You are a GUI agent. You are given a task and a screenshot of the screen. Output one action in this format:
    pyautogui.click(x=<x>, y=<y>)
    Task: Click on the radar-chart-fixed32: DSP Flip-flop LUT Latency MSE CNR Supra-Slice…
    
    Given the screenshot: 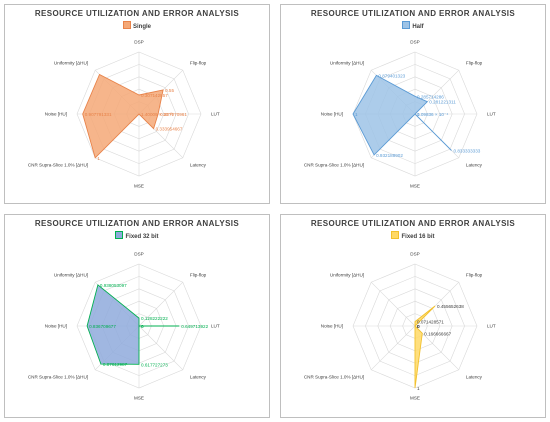 What is the action you would take?
    pyautogui.click(x=124, y=326)
    